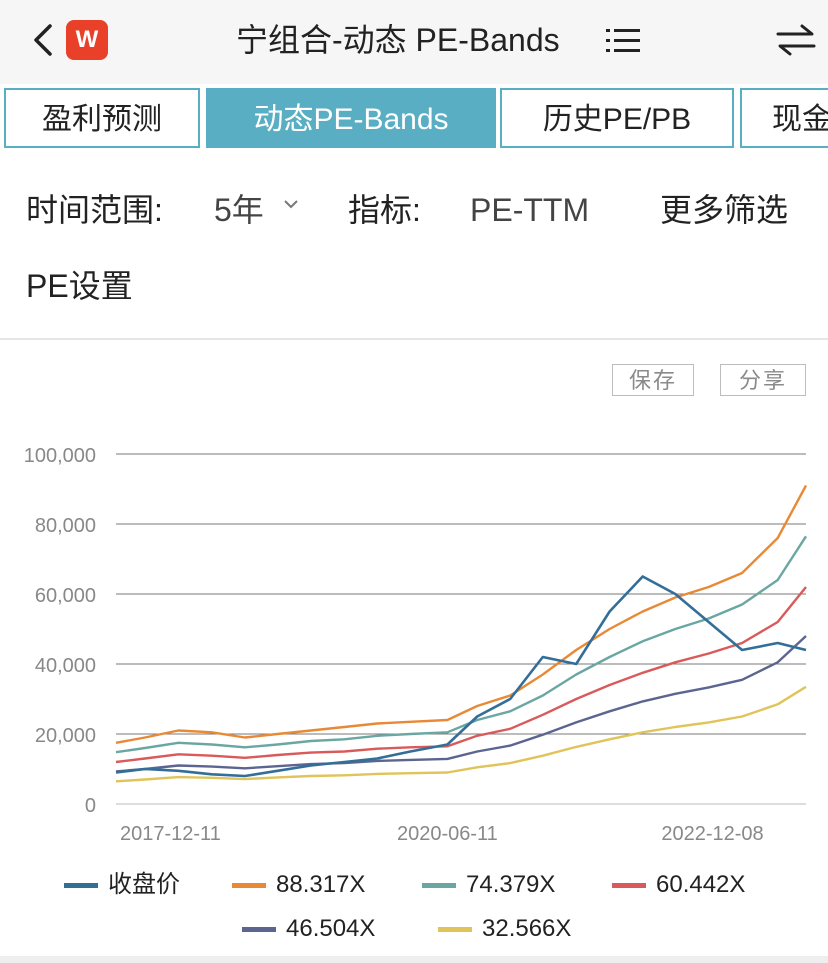  I want to click on top-bar: W 宁组合-动态 PE-Bands, so click(414, 42).